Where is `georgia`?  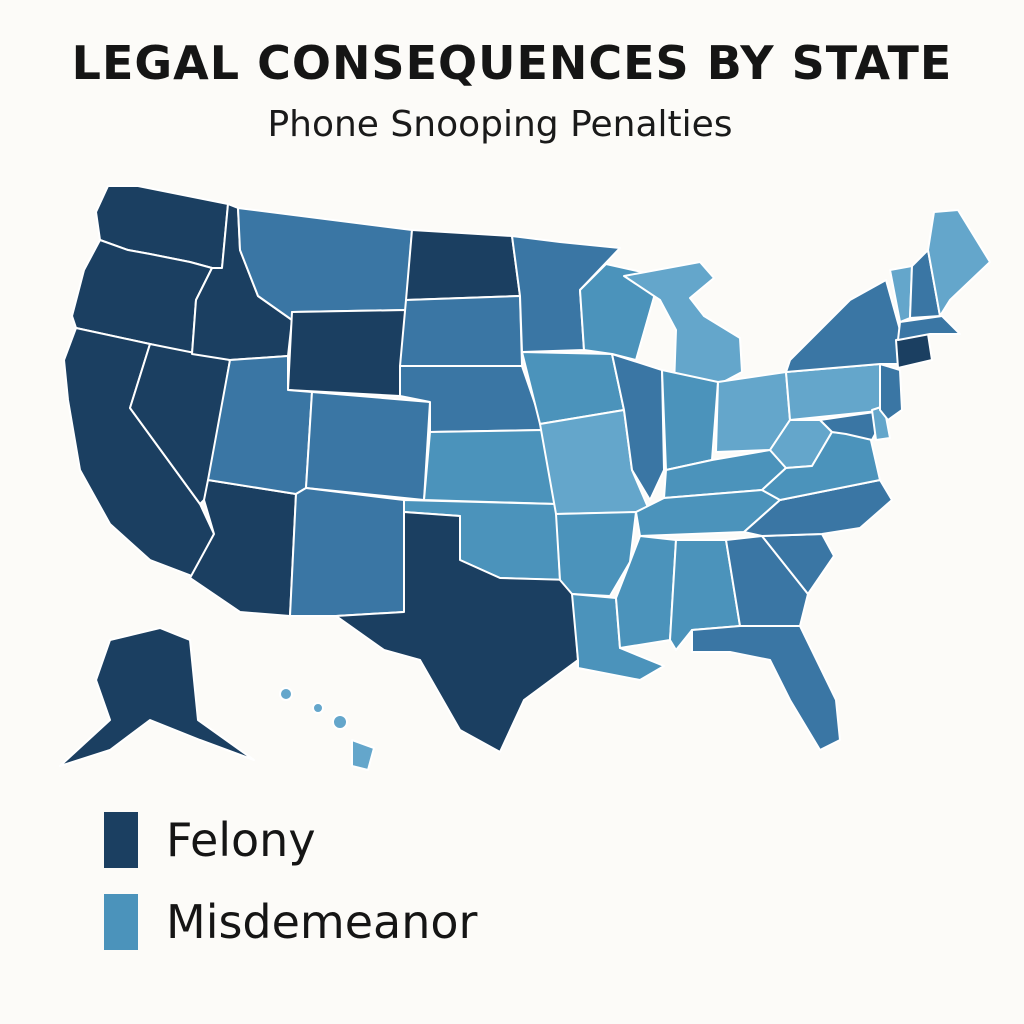
georgia is located at coordinates (767, 581).